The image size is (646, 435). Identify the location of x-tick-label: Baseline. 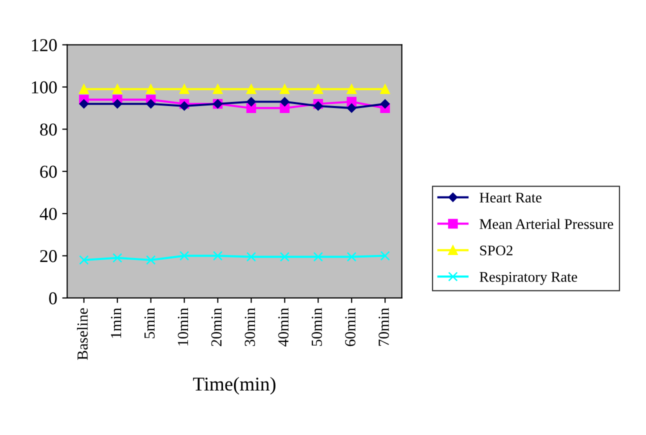
(82, 334).